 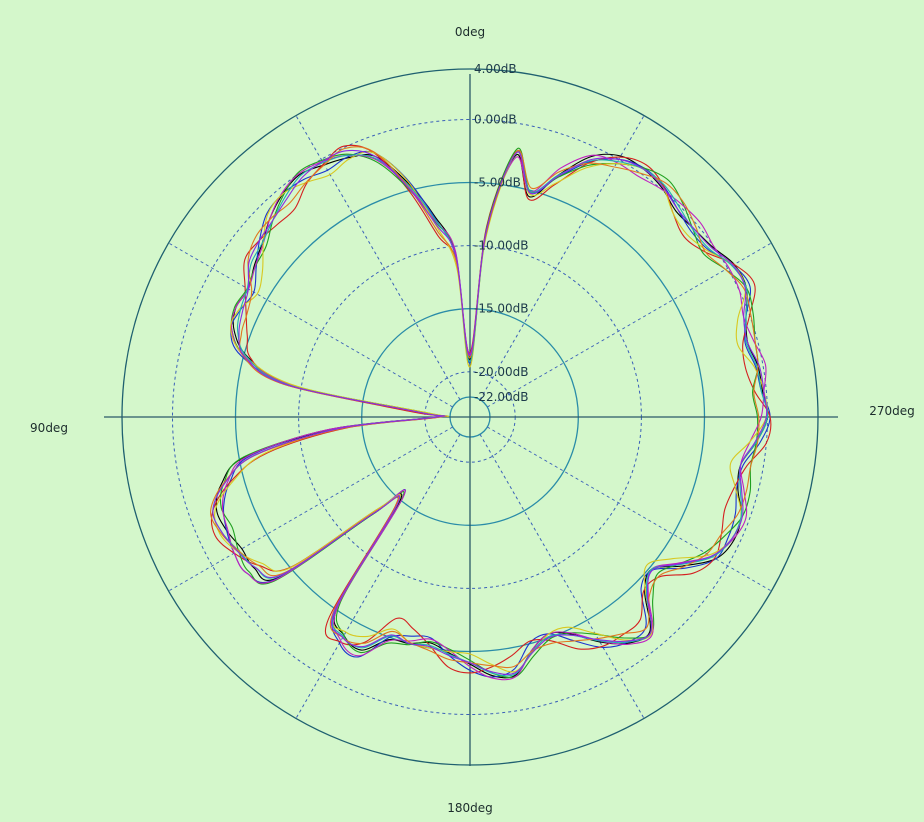 I want to click on radial-tick-label: -20.00dB, so click(x=501, y=372).